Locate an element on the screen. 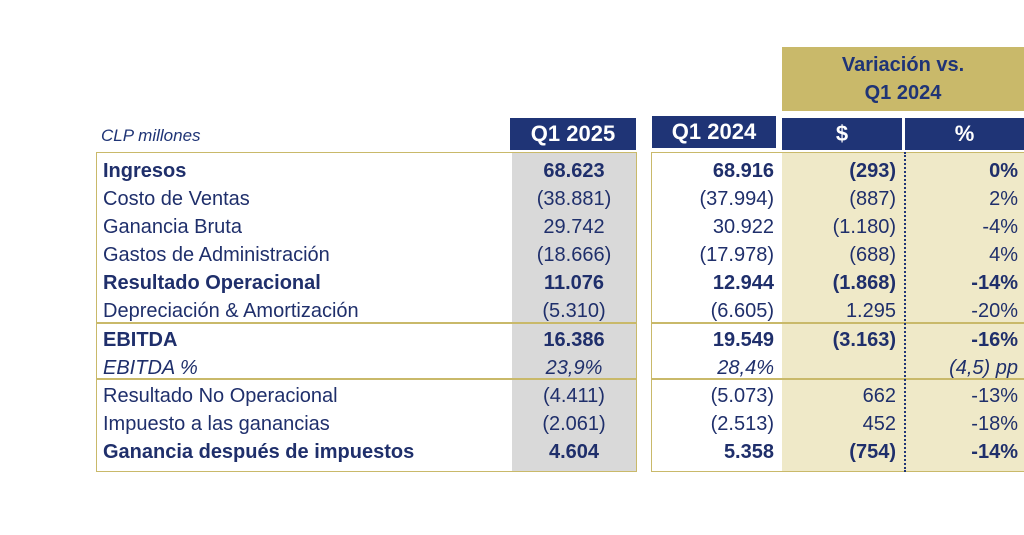 The width and height of the screenshot is (1024, 535). cell-variation-dollar: (293) is located at coordinates (872, 171).